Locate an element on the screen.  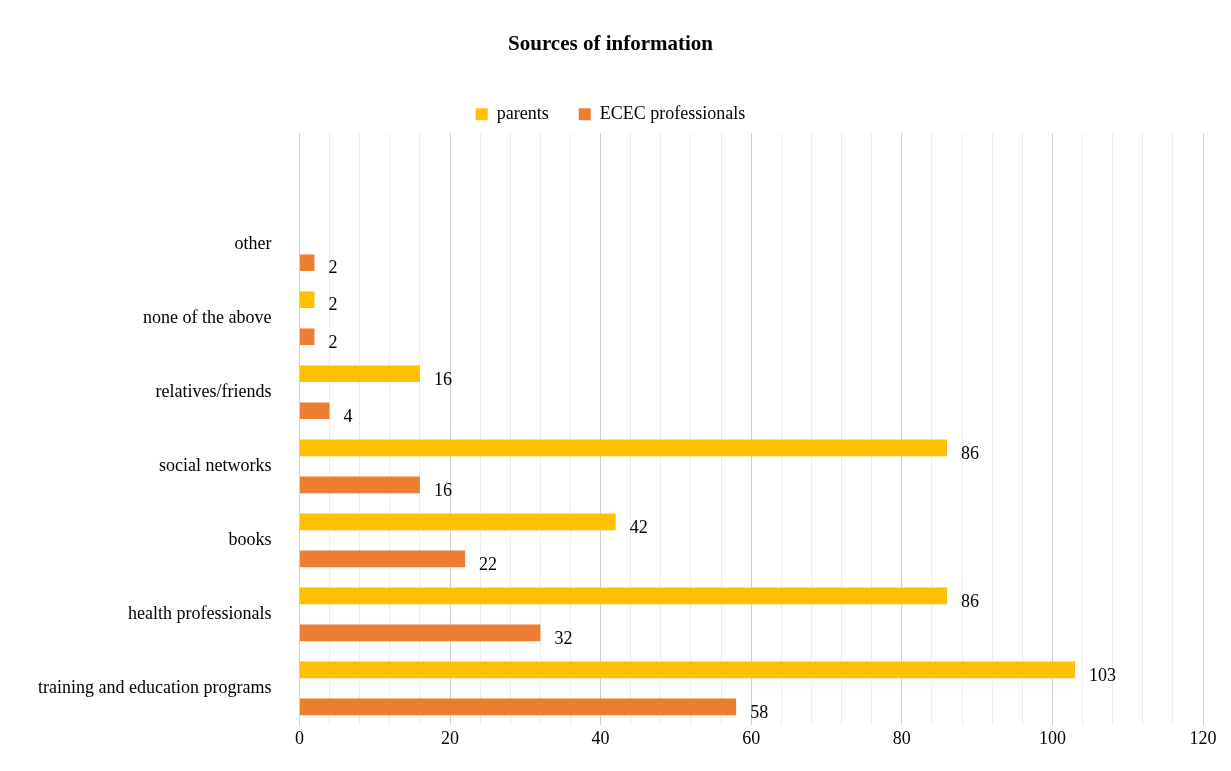
legend-label: ECEC professionals is located at coordinates (672, 112).